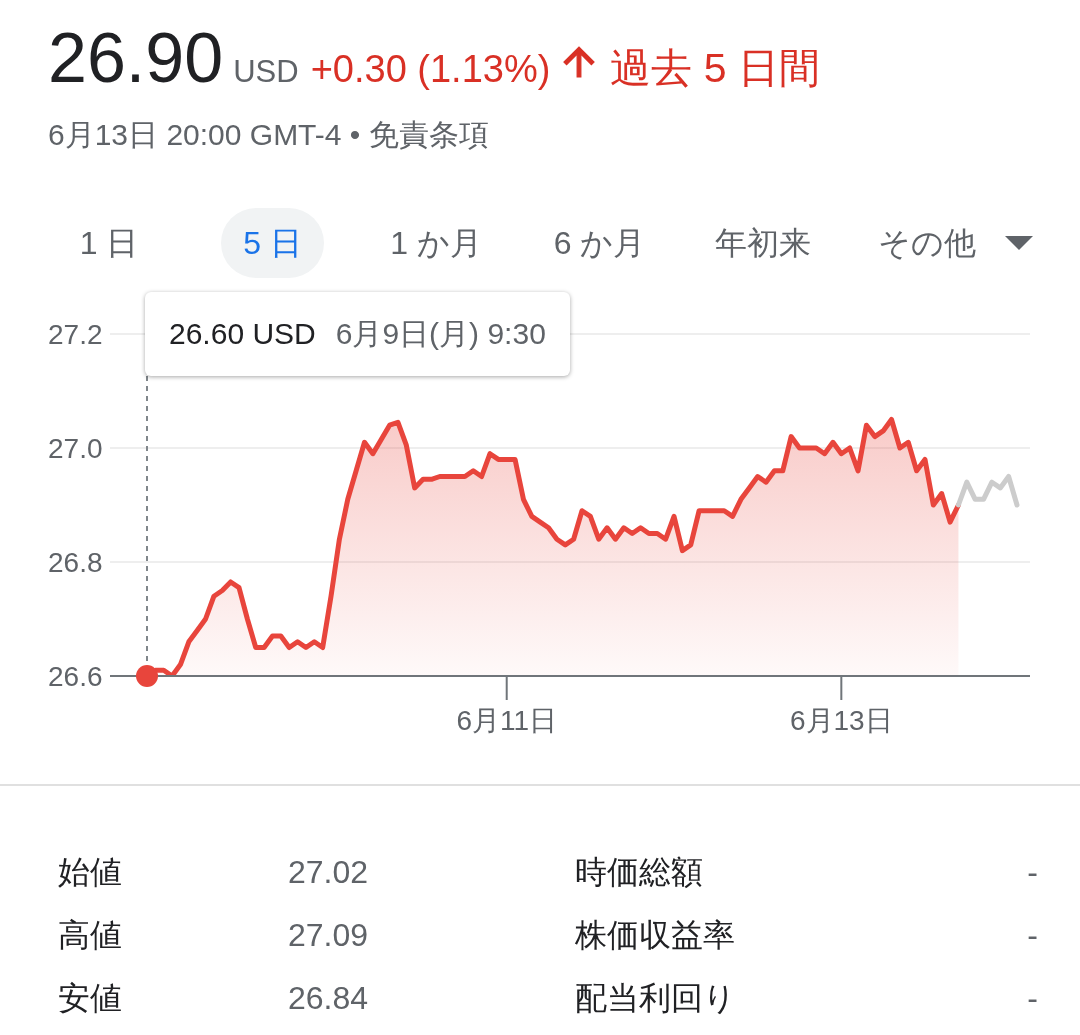  Describe the element at coordinates (75, 676) in the screenshot. I see `y-tick-label: 26.6` at that location.